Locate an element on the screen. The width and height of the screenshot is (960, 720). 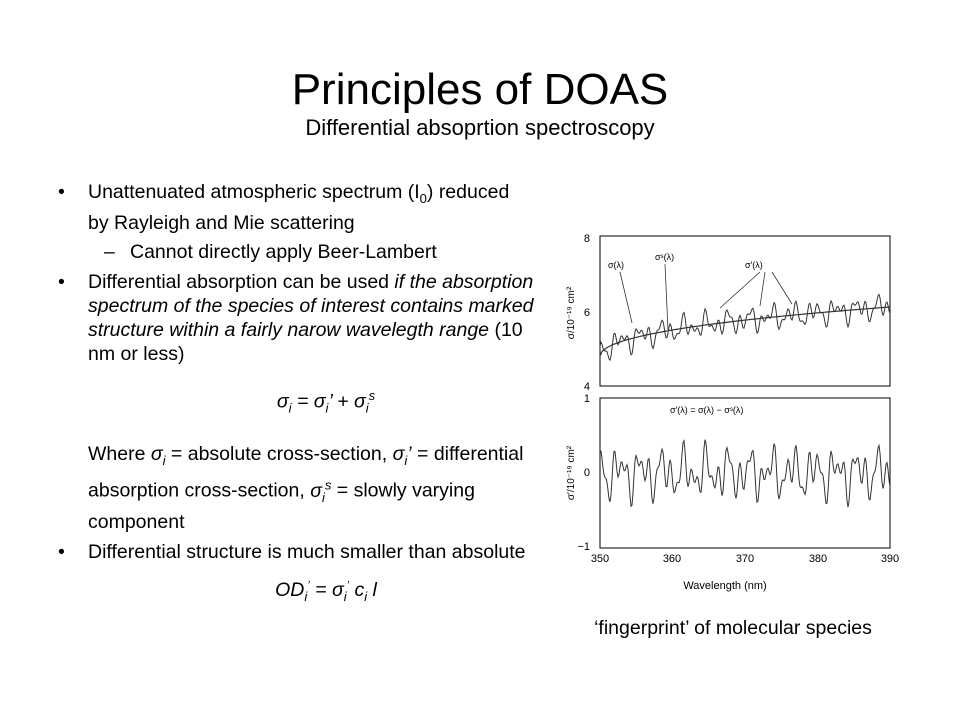
equation-od: ODi’ = σi’ ci l is located at coordinates (326, 591).